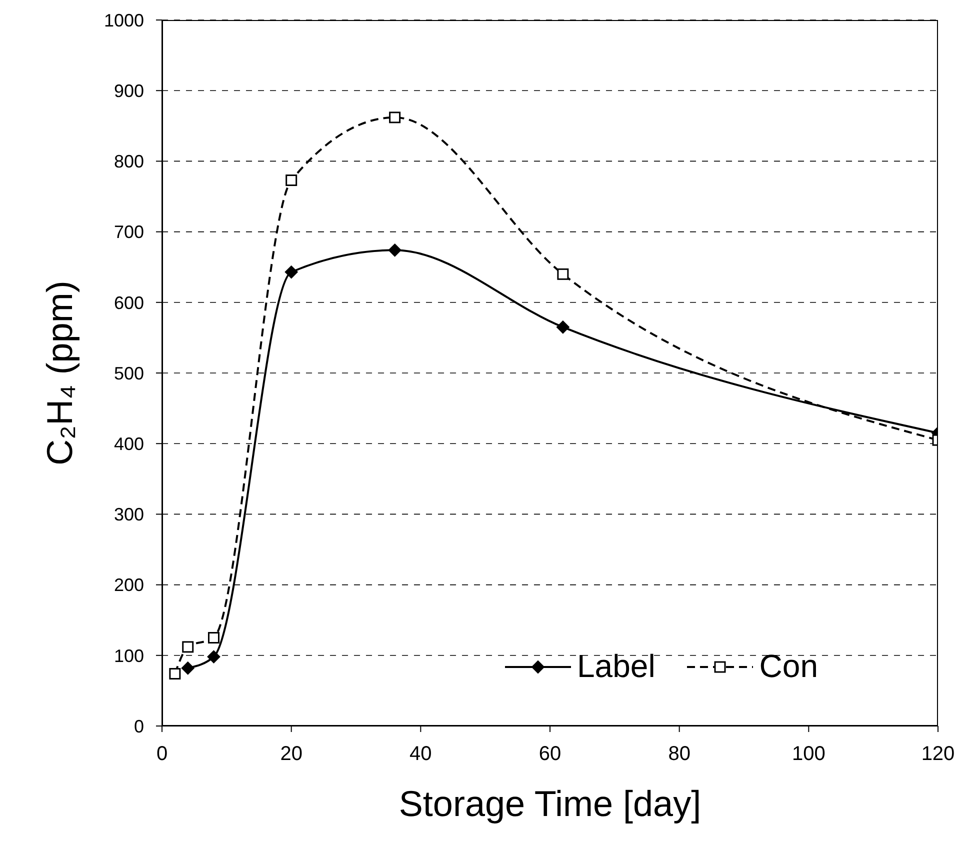  Describe the element at coordinates (616, 666) in the screenshot. I see `legend-label: Label` at that location.